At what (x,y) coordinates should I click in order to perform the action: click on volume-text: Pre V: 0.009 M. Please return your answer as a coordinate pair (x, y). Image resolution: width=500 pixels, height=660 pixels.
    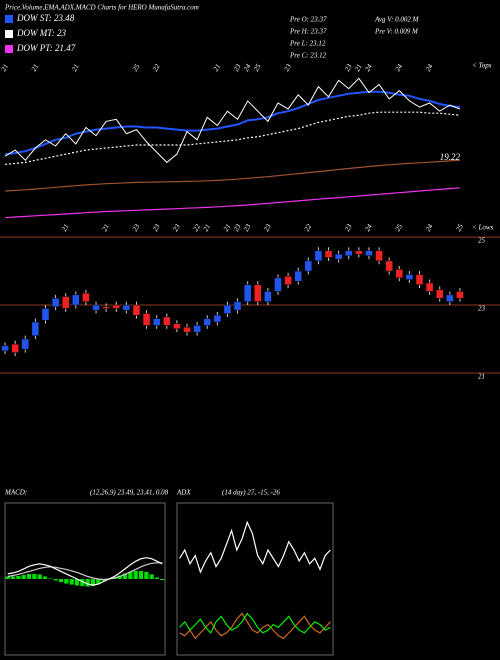
    Looking at the image, I should click on (396, 32).